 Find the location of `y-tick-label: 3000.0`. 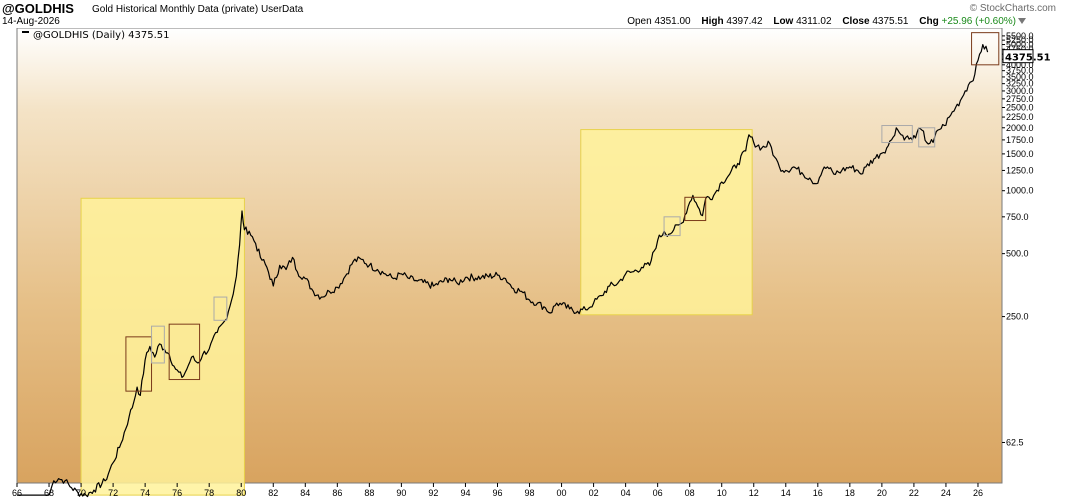

y-tick-label: 3000.0 is located at coordinates (1020, 91).